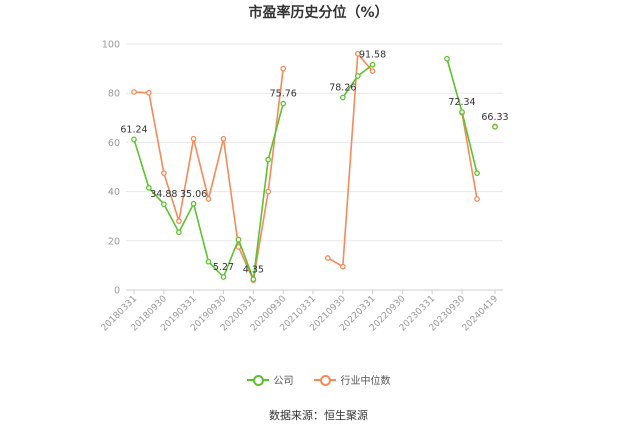 Image resolution: width=637 pixels, height=431 pixels. Describe the element at coordinates (318, 13) in the screenshot. I see `chart-title: 市盈率历史分位（%）` at that location.